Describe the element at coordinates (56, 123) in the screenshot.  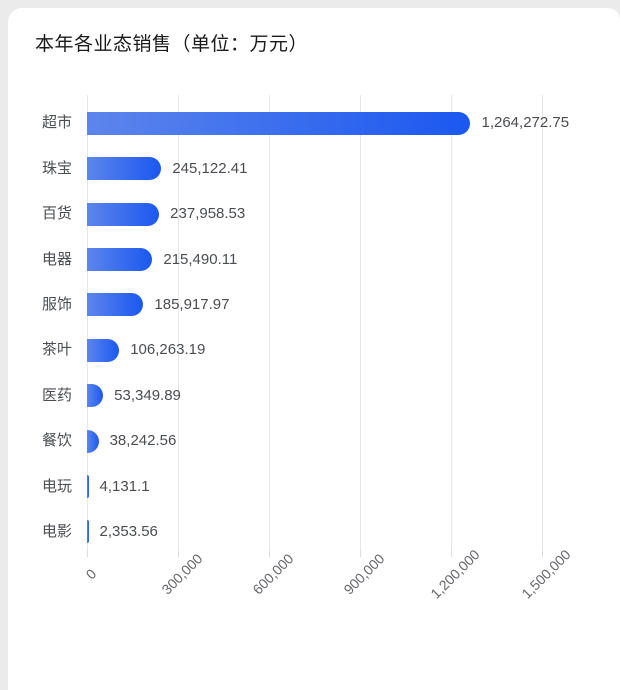
I see `category-label: 超市` at that location.